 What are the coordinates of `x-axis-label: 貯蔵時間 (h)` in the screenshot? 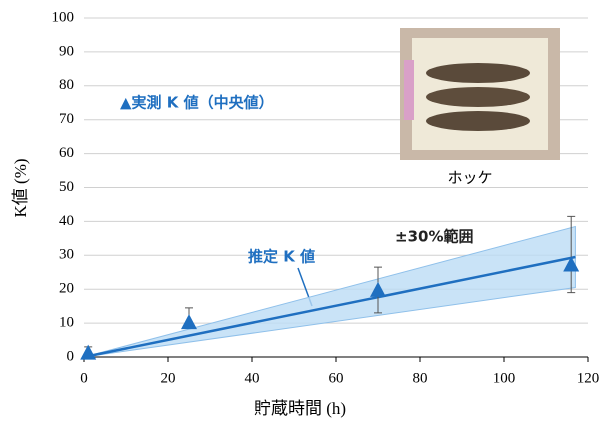 It's located at (300, 408).